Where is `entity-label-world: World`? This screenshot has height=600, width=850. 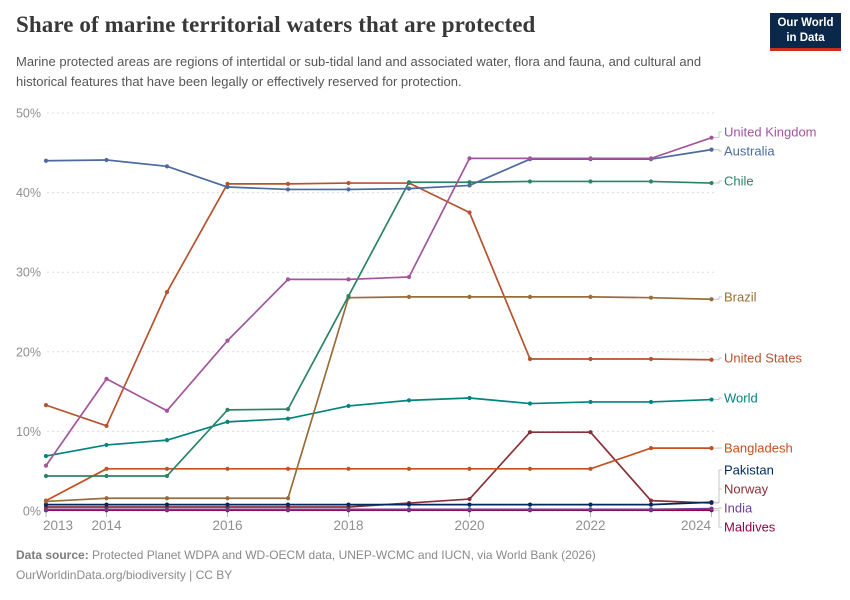 entity-label-world: World is located at coordinates (741, 398).